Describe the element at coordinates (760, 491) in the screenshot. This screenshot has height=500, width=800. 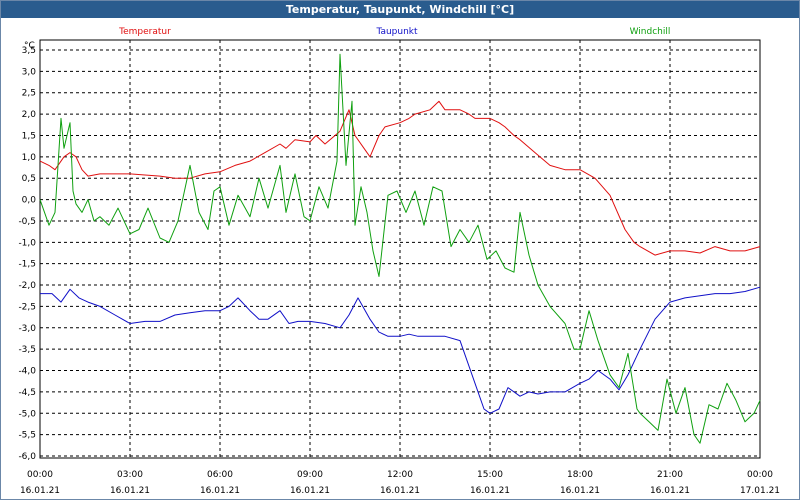
I see `x-tick-date: 17.01.21` at that location.